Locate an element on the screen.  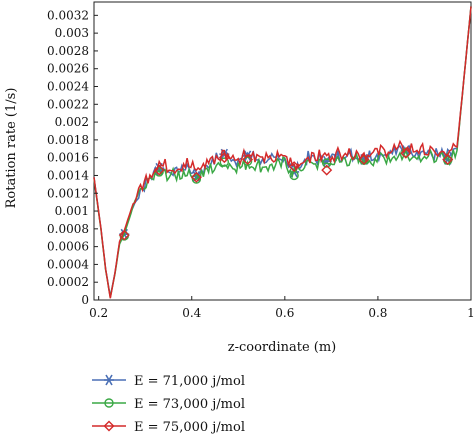
y-tick-label: 0.0006 is located at coordinates (68, 247).